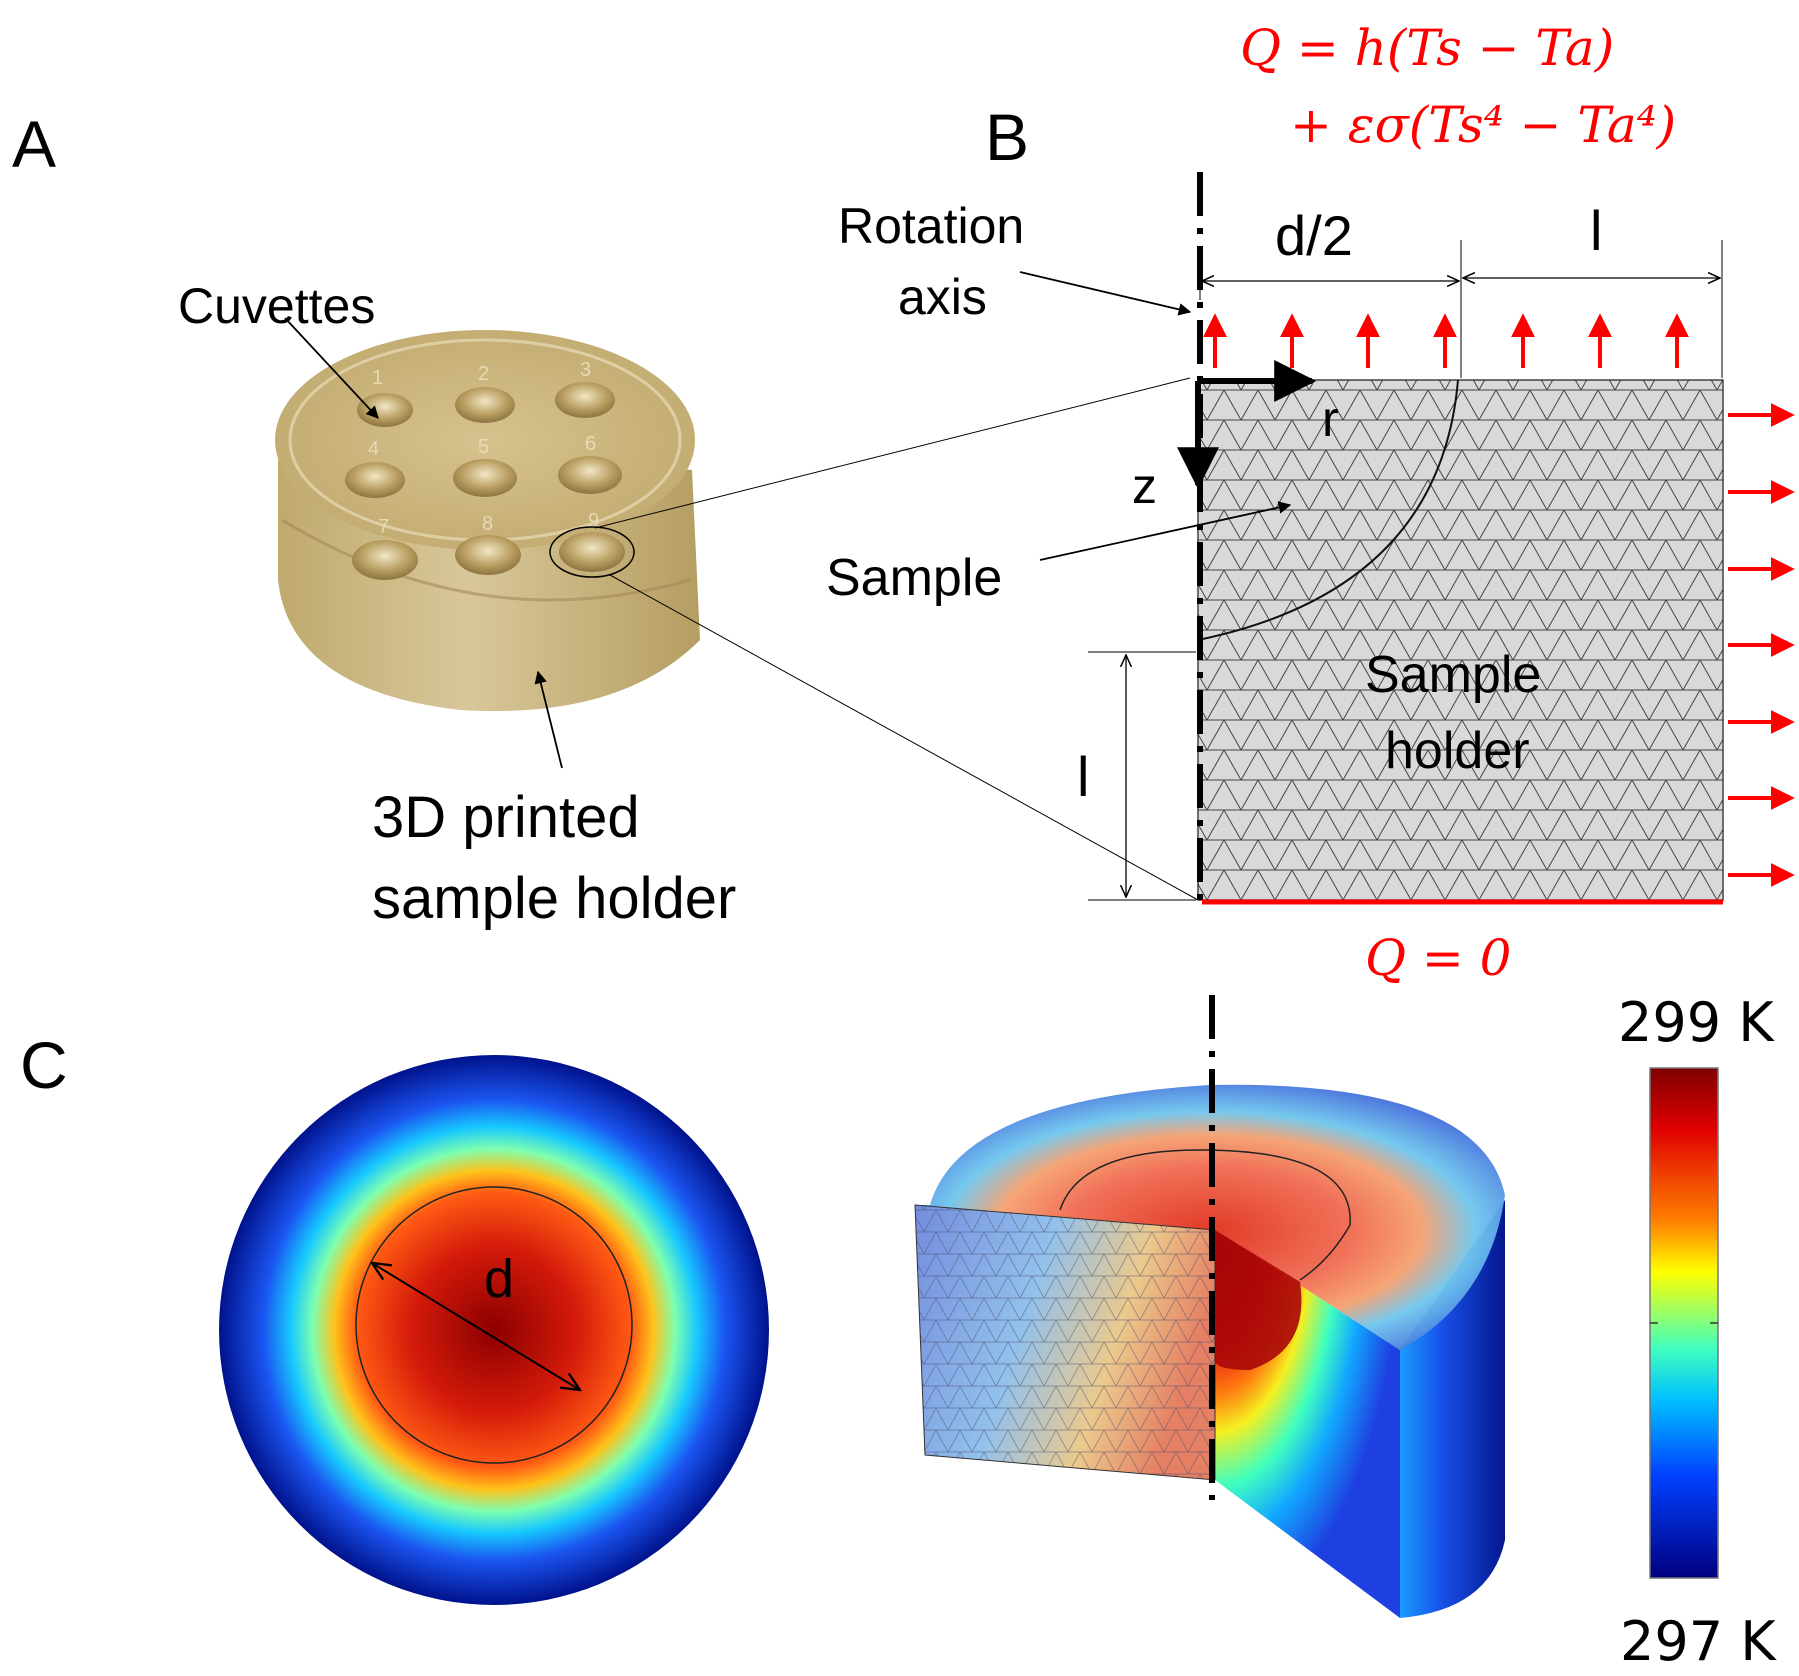 The height and width of the screenshot is (1676, 1799). I want to click on sample-pointer, so click(1165, 531).